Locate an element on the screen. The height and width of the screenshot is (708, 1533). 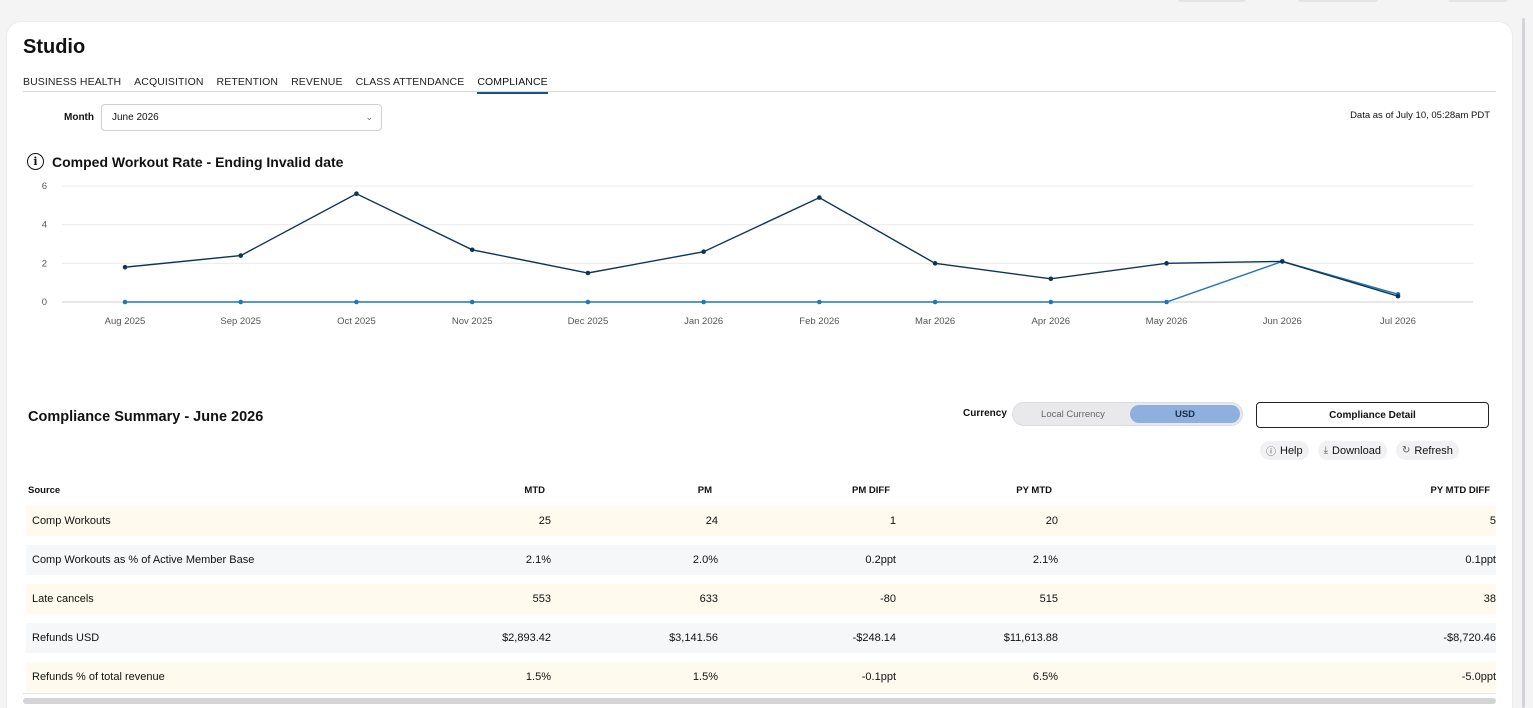
summary-actions: ⓘ Help ⤓ Download ↻ Refresh is located at coordinates (1359, 450).